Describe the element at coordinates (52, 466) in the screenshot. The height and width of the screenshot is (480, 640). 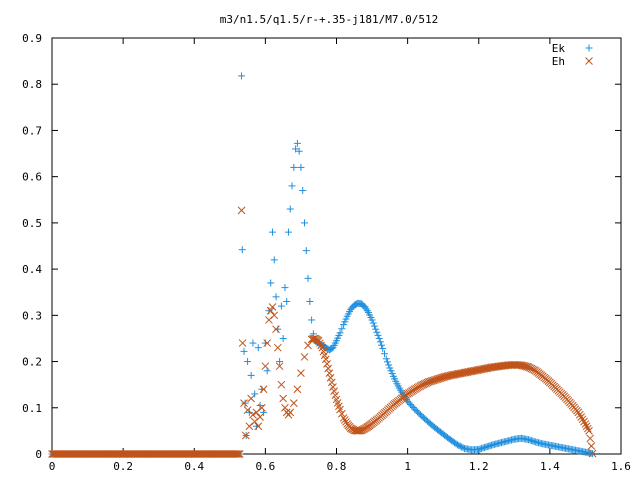
I see `x-tick-label: 0` at that location.